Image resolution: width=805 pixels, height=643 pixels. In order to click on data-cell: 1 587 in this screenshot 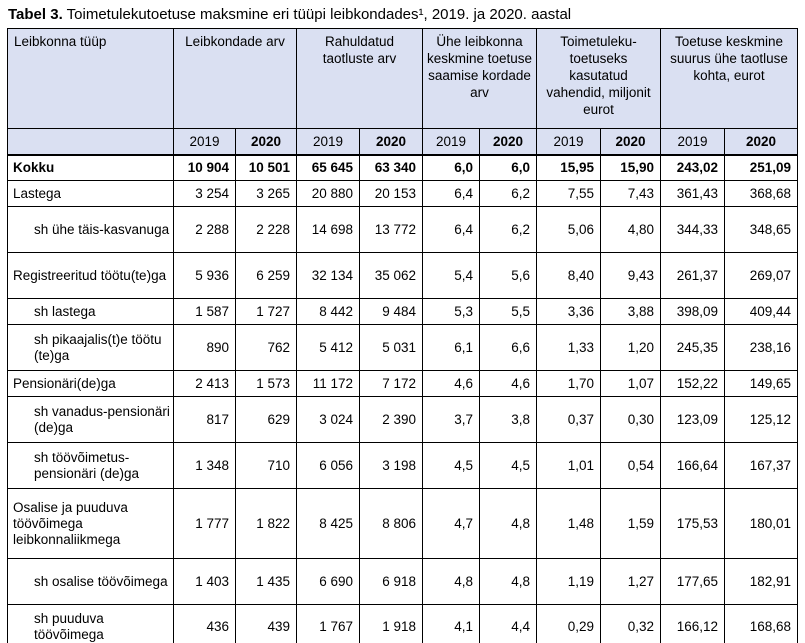, I will do `click(204, 311)`.